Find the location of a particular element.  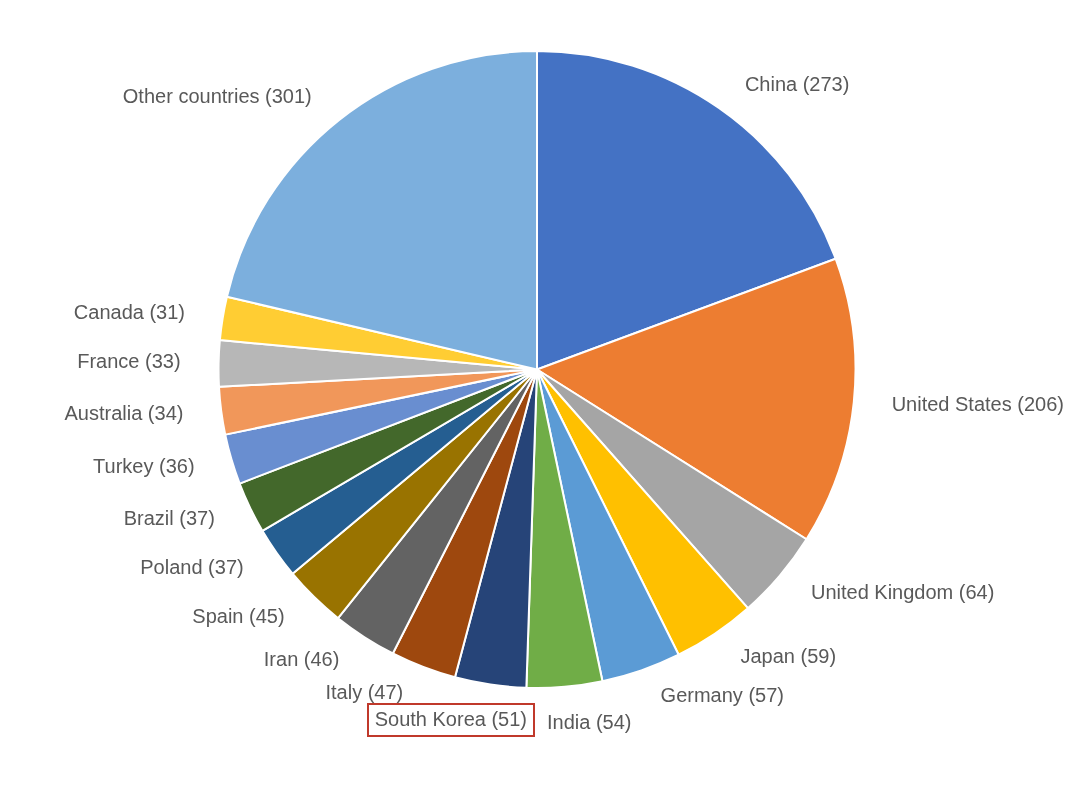

data-label: (34) is located at coordinates (165, 413).